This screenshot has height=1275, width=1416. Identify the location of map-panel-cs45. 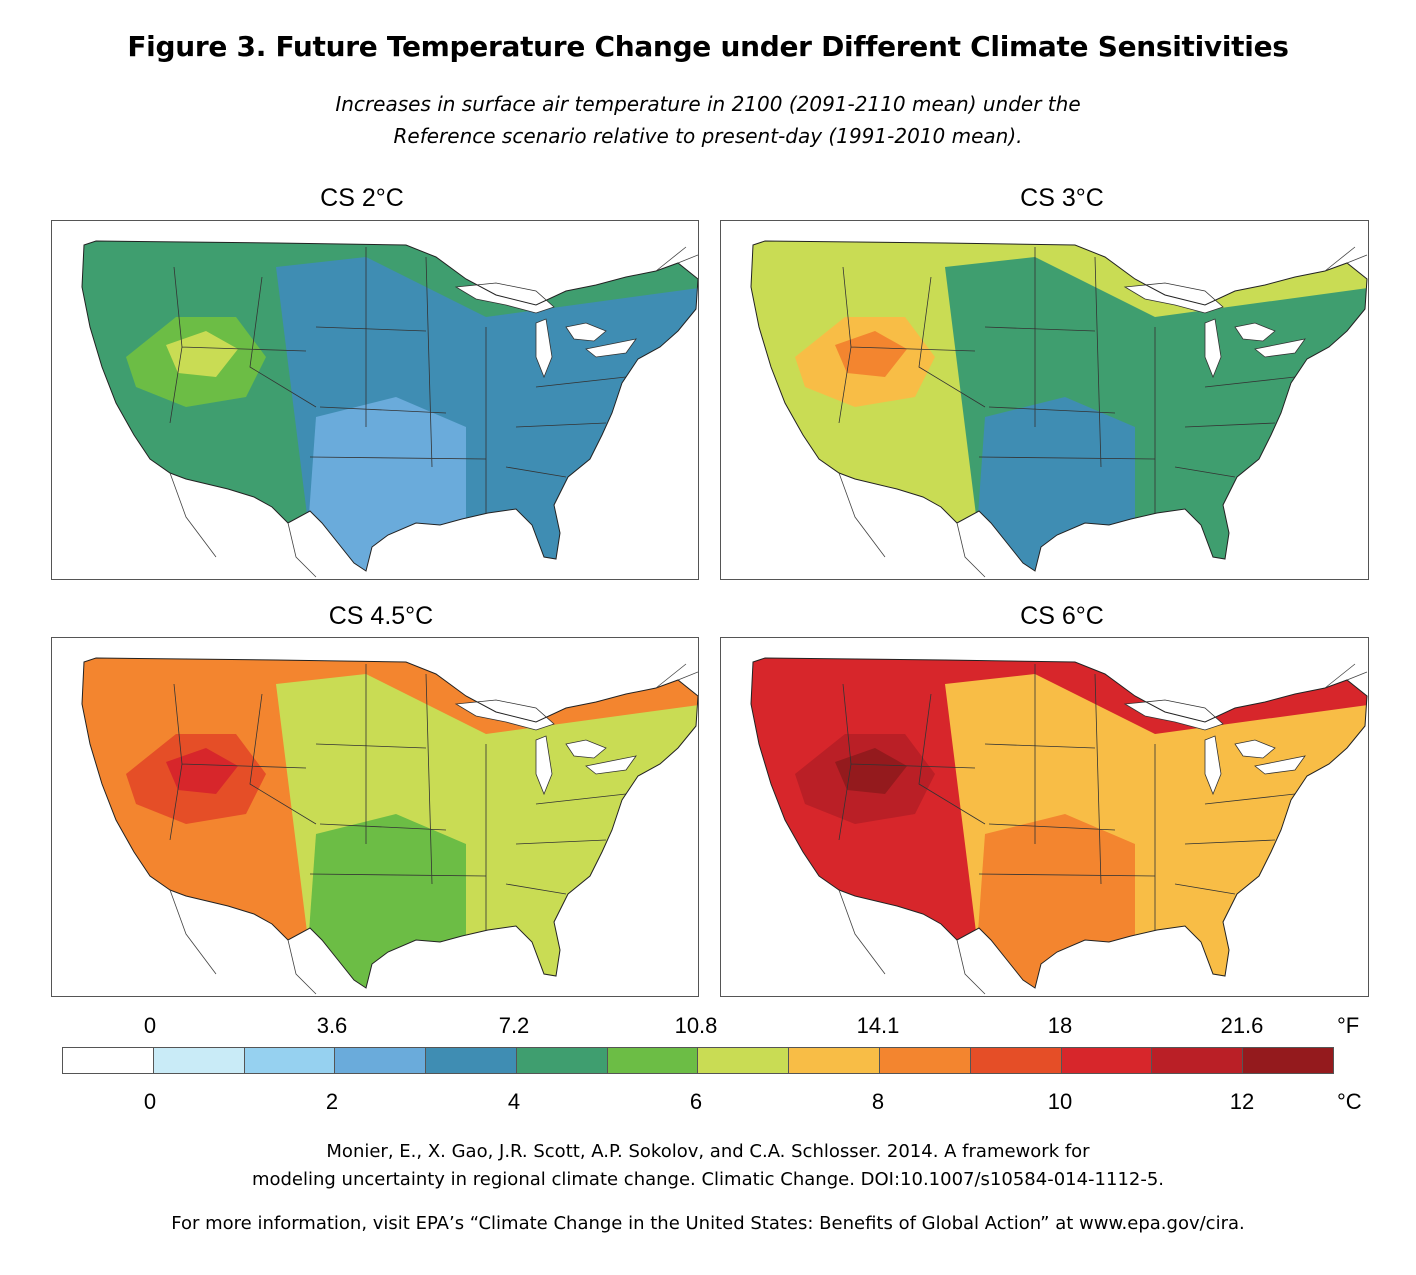
(375, 817).